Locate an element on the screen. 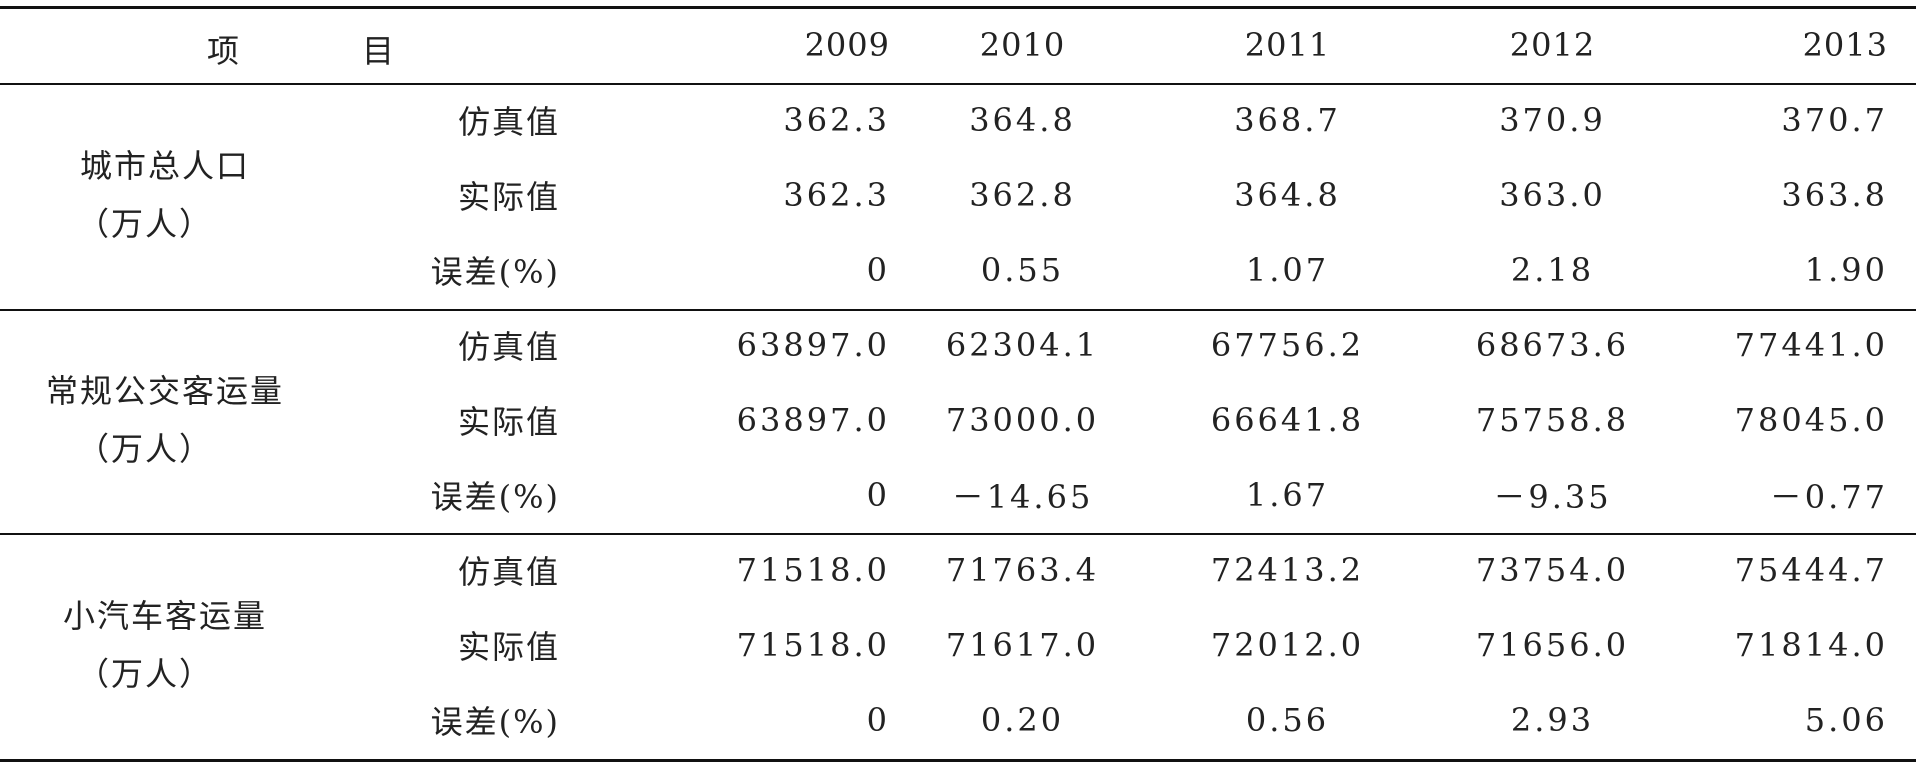  table-cell: 370.9 is located at coordinates (1552, 119).